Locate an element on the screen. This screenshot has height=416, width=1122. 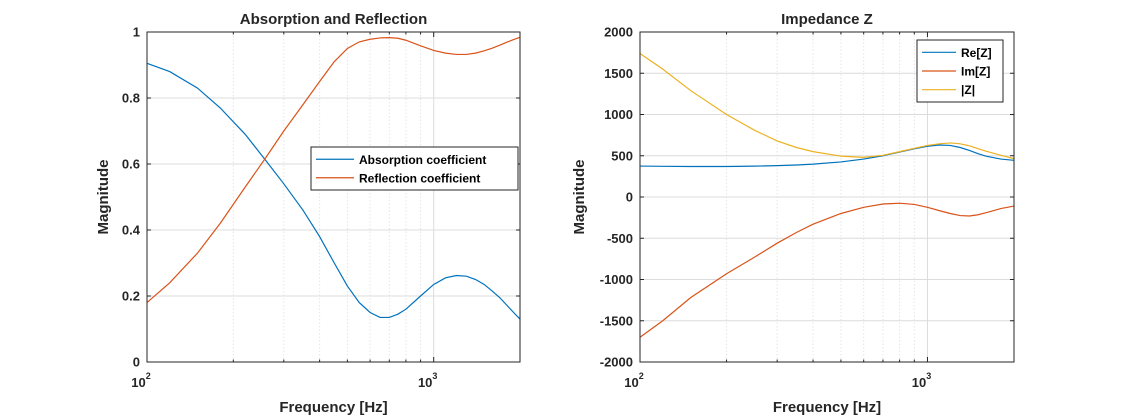
chart1-legend-box is located at coordinates (414, 168).